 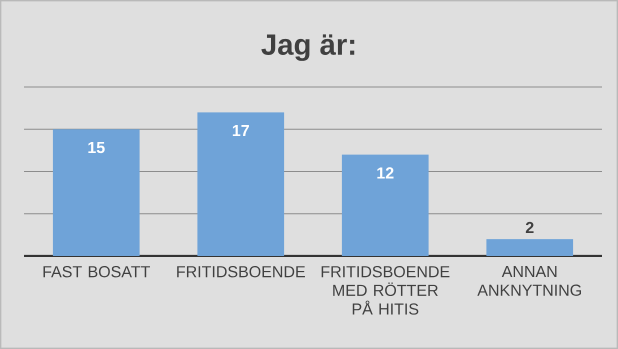 I want to click on data-label: 2, so click(x=530, y=228).